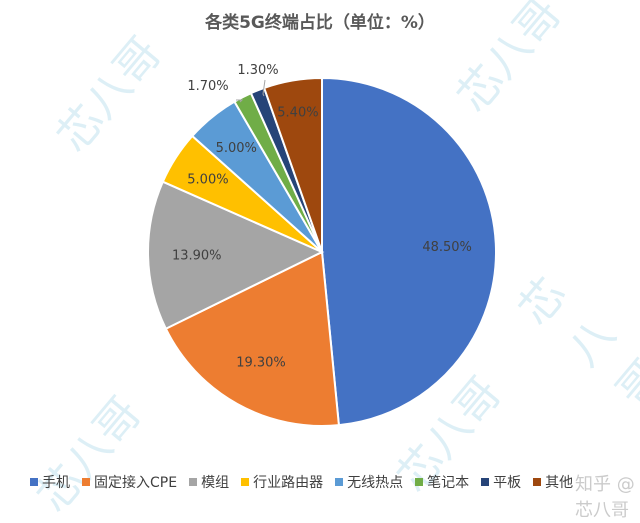 This screenshot has width=640, height=523. What do you see at coordinates (56, 483) in the screenshot?
I see `legend-label: 手机` at bounding box center [56, 483].